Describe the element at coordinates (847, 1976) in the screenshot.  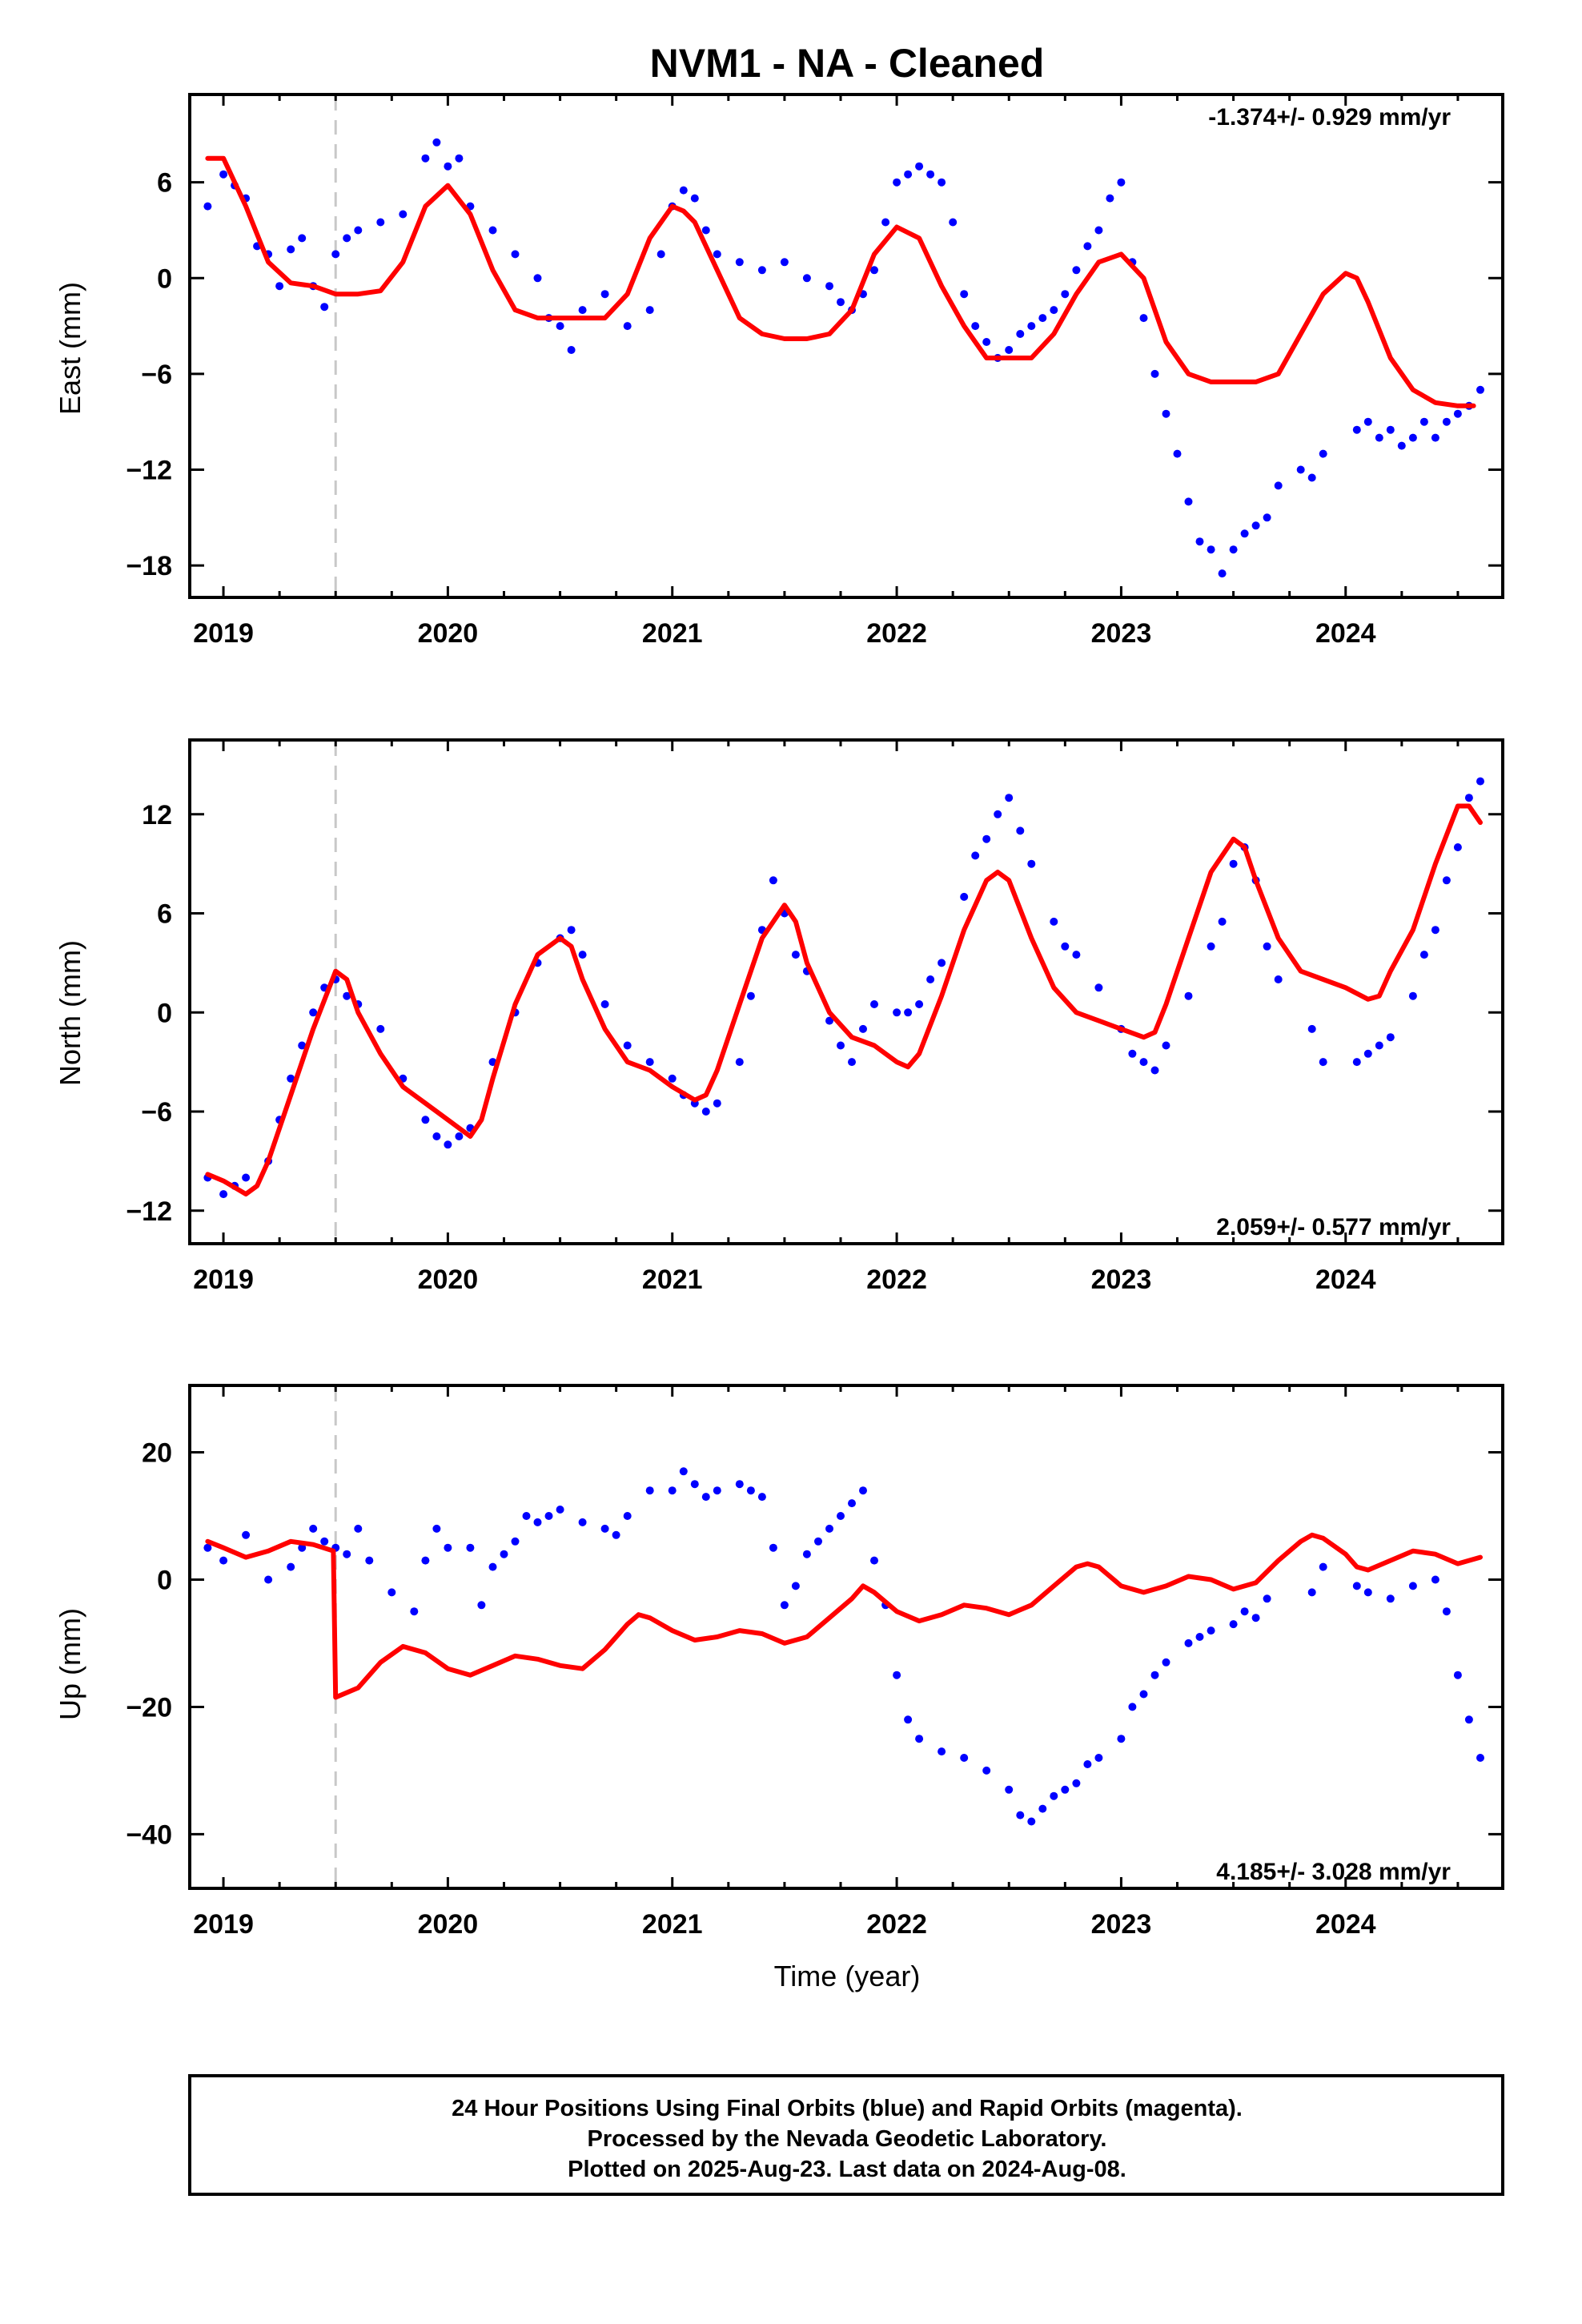
I see `x-axis-label: Time (year)` at that location.